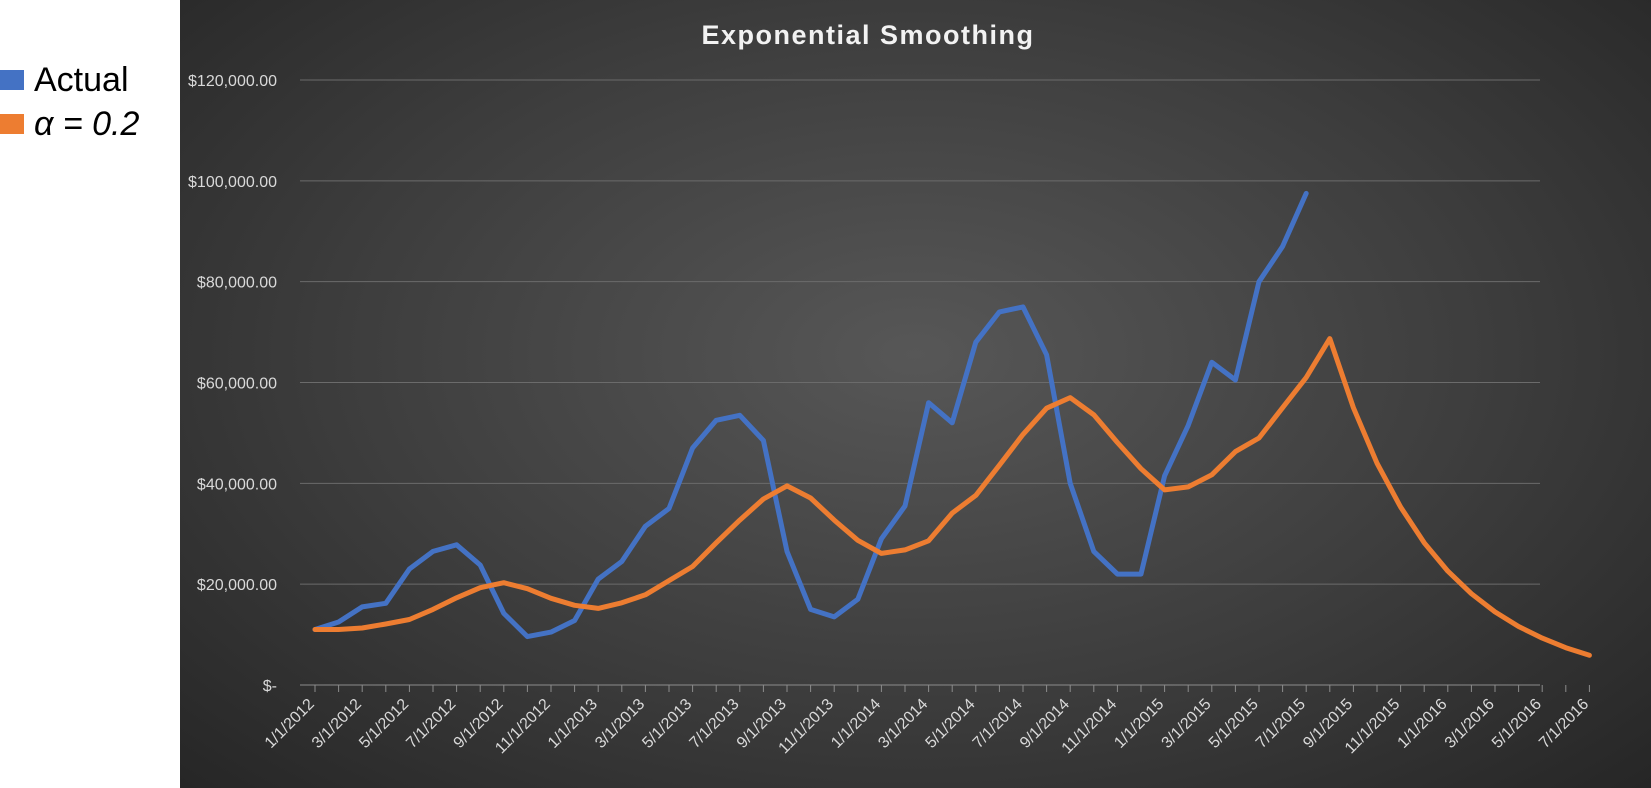 This screenshot has width=1651, height=788. What do you see at coordinates (1517, 724) in the screenshot?
I see `x-tick-label: 5/1/2016` at bounding box center [1517, 724].